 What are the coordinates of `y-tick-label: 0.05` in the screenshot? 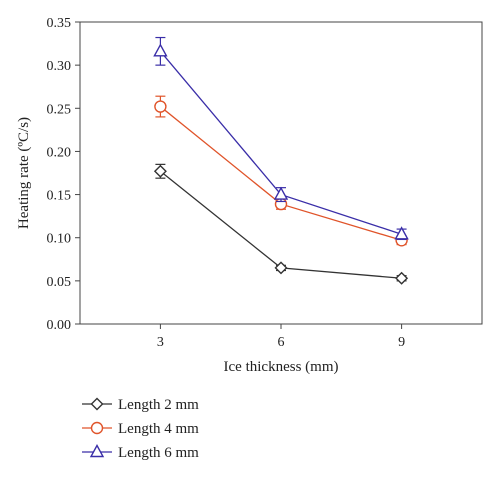 It's located at (59, 282).